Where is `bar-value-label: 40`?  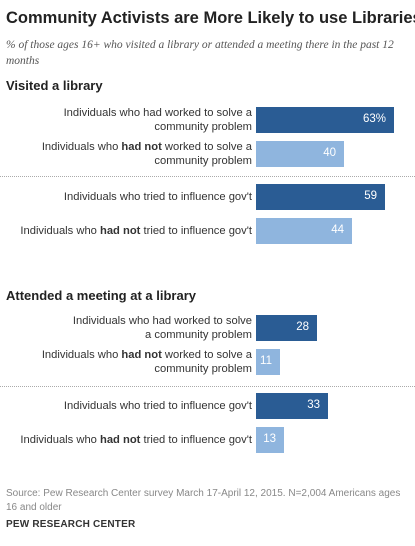 bar-value-label: 40 is located at coordinates (329, 153).